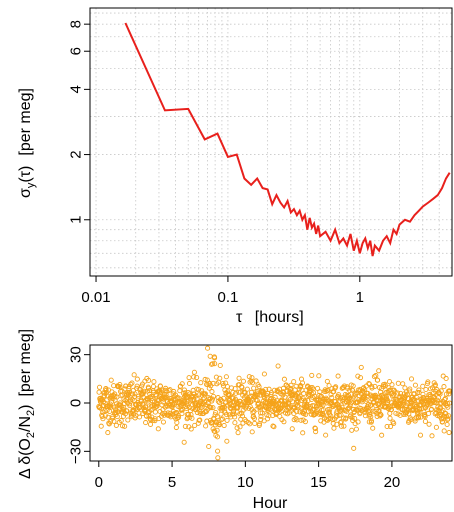 This screenshot has width=454, height=512. I want to click on x-tick-label: 20, so click(392, 482).